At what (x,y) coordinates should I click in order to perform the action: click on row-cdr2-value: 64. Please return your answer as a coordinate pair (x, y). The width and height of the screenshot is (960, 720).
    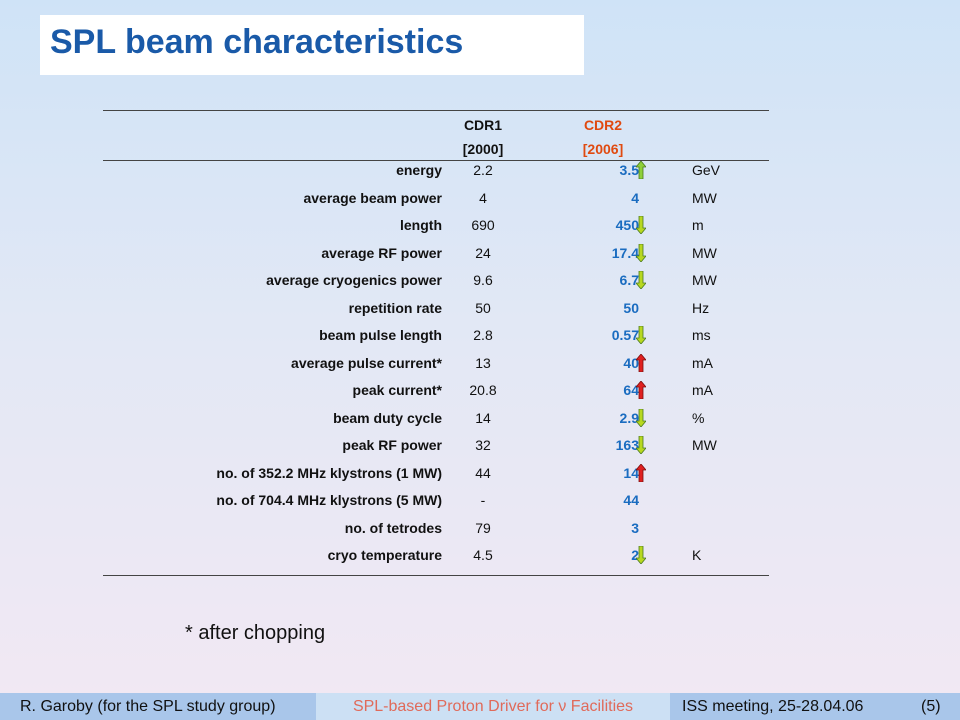
    Looking at the image, I should click on (631, 390).